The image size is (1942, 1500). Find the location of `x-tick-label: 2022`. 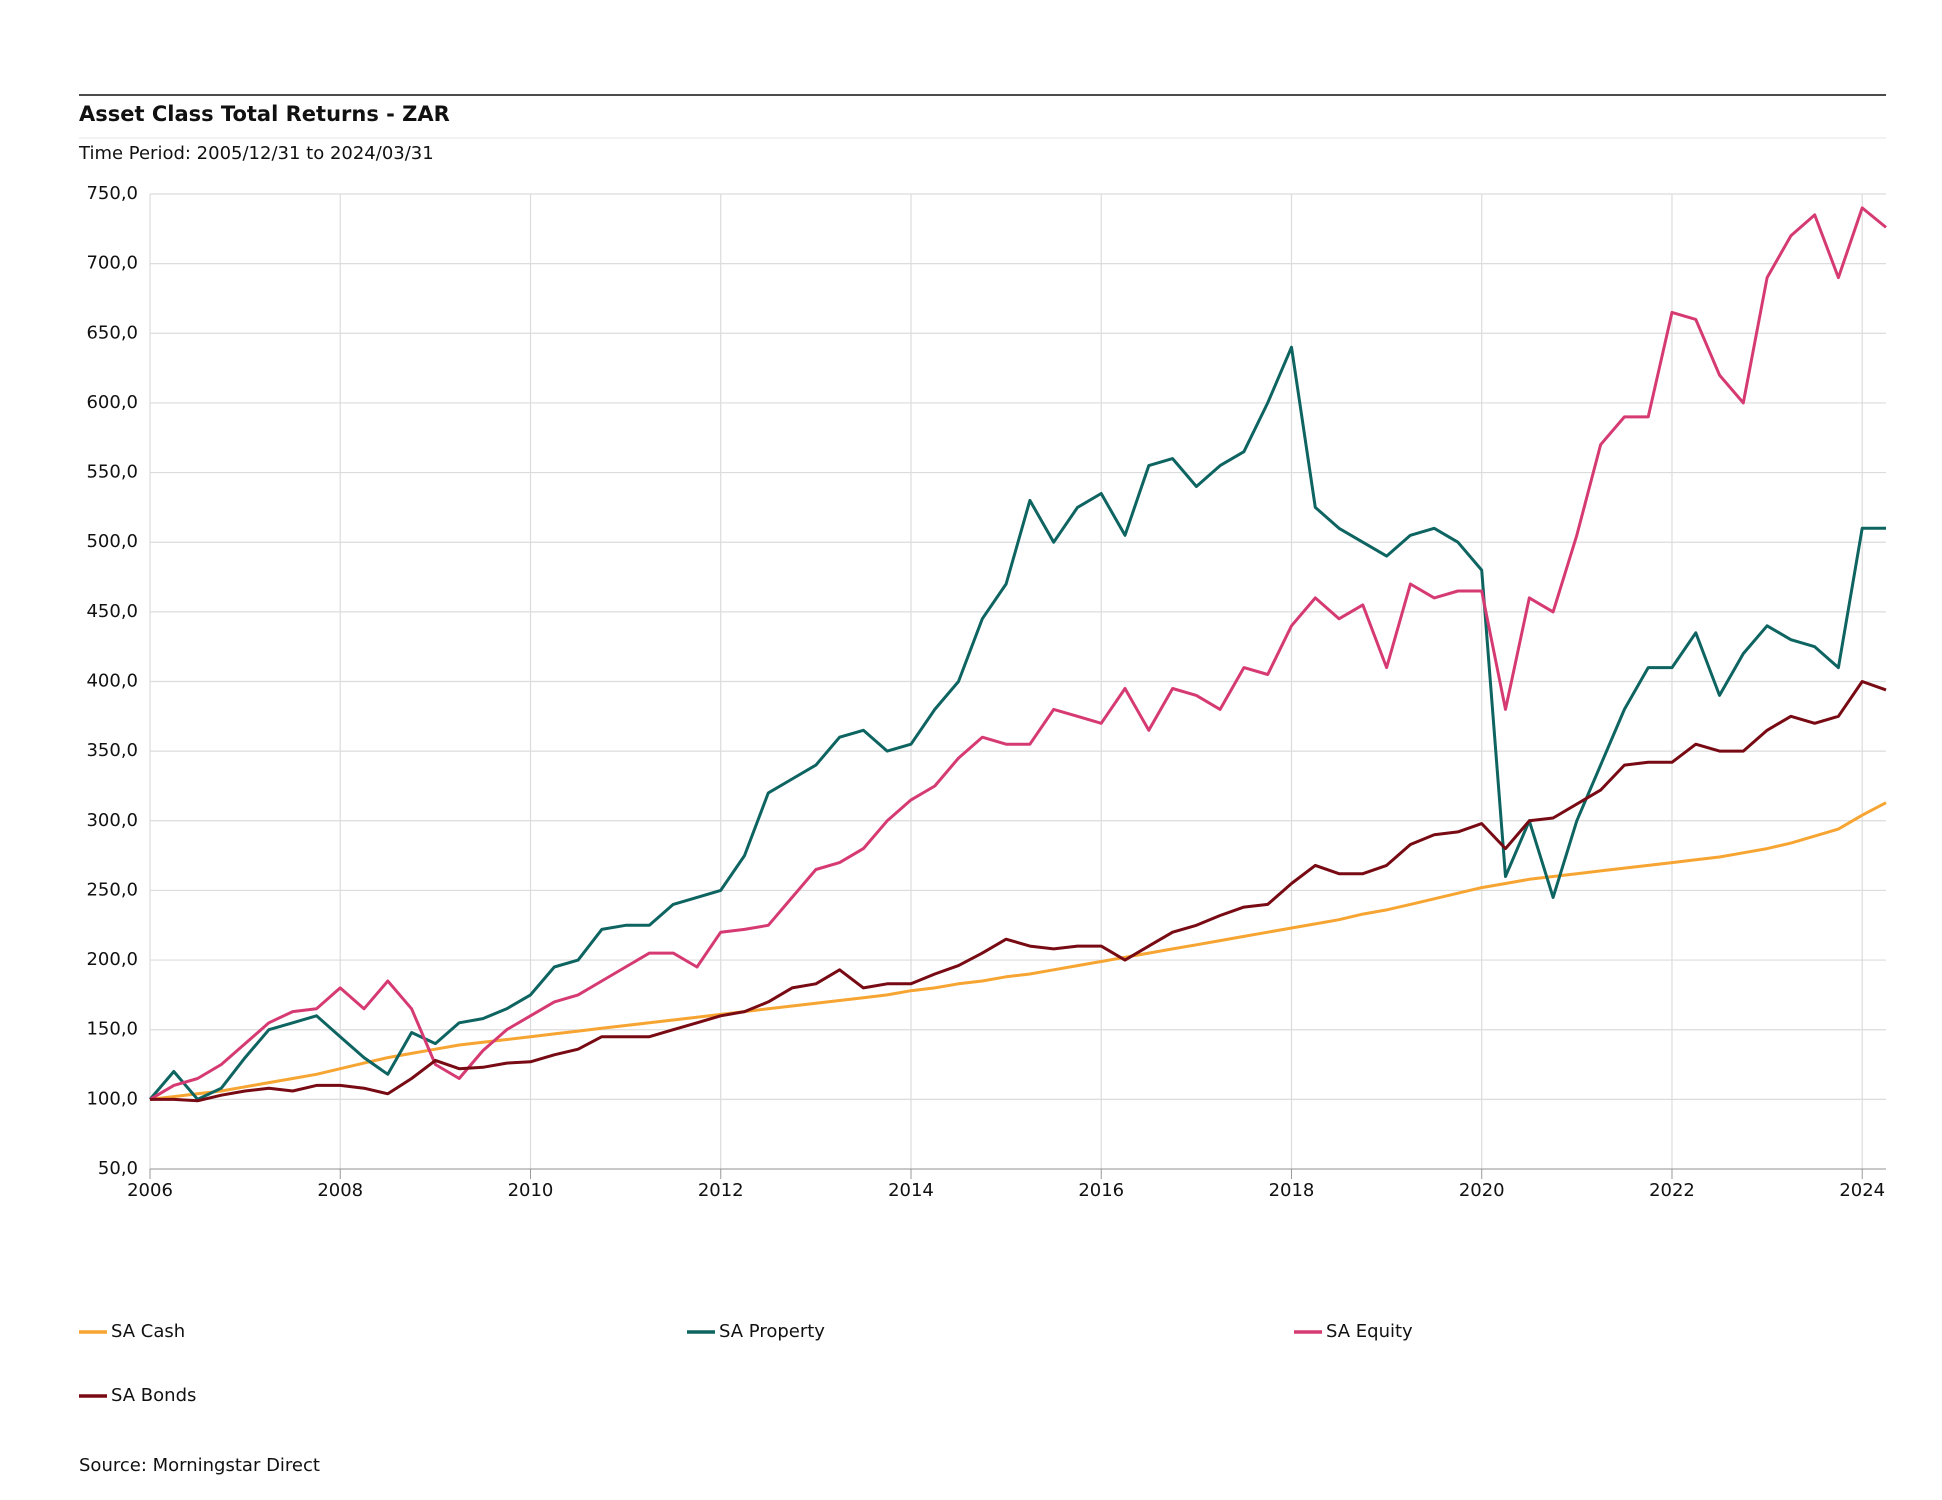

x-tick-label: 2022 is located at coordinates (1672, 1190).